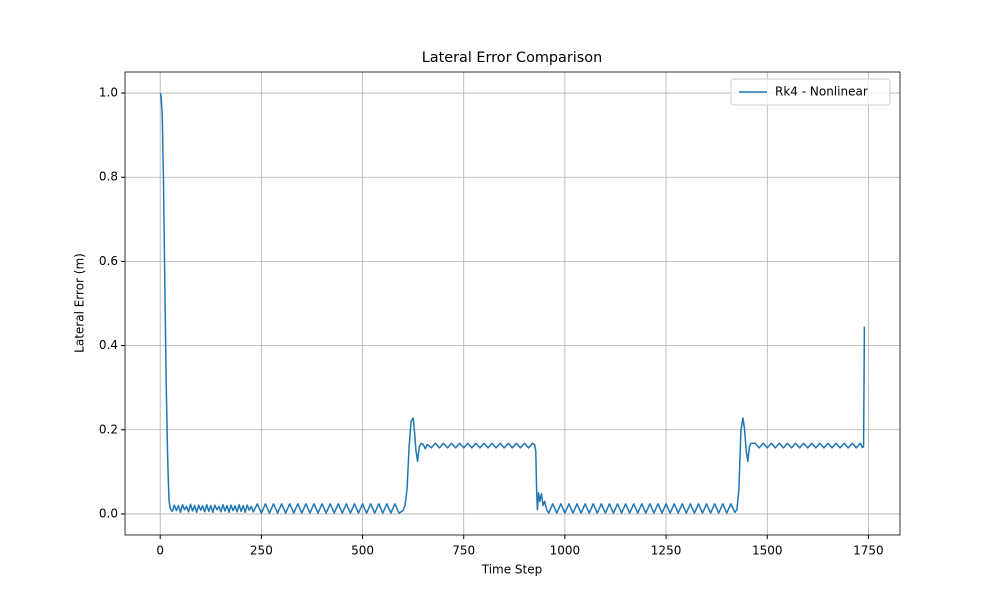 This screenshot has width=1000, height=600. I want to click on legend-label: Rk4 - Nonlinear, so click(821, 92).